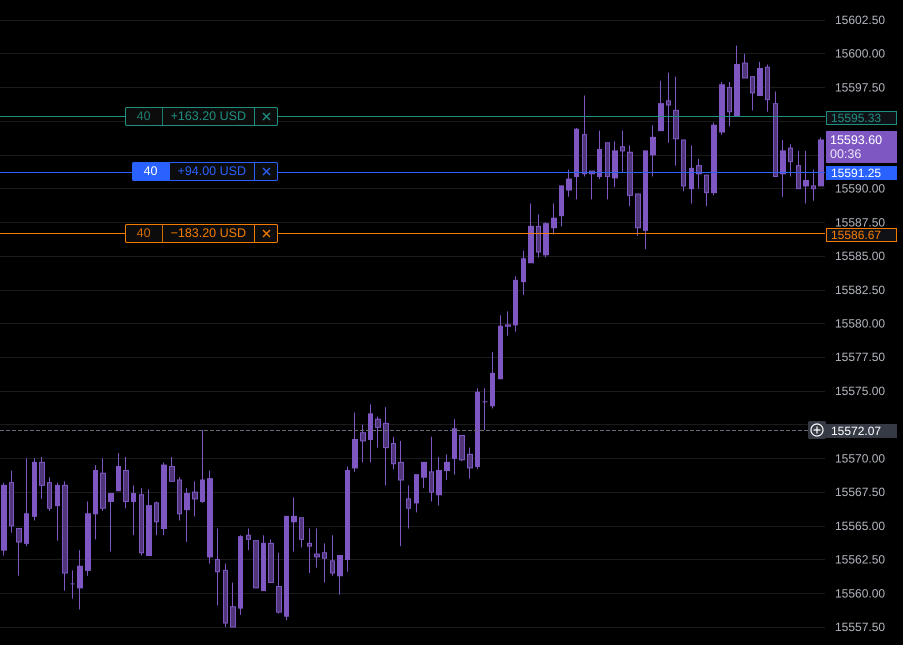 Image resolution: width=903 pixels, height=645 pixels. I want to click on y-tick-label: 15590.00, so click(860, 189).